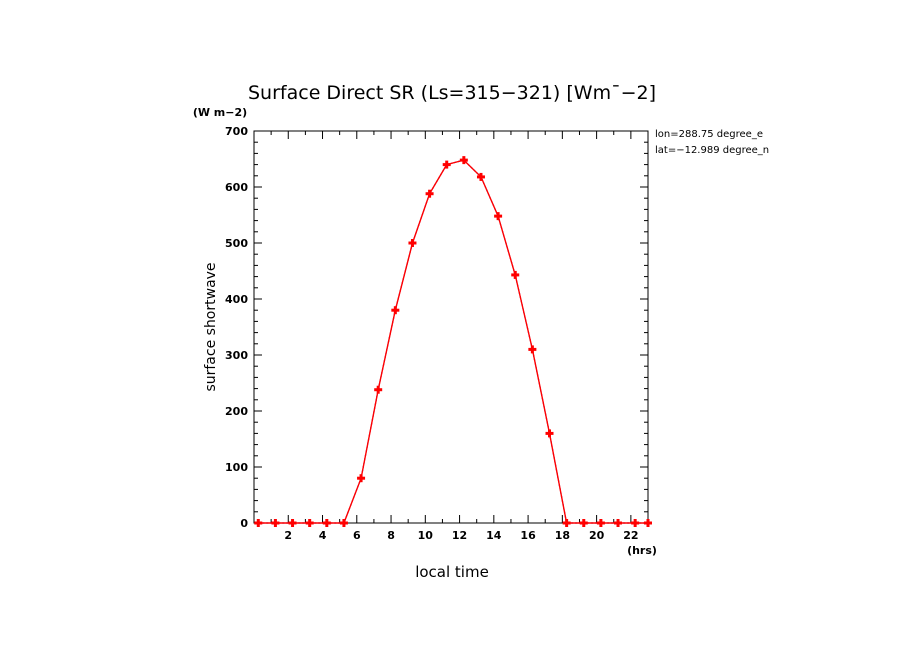  I want to click on annotation-lon: lon=288.75 degree_e, so click(709, 134).